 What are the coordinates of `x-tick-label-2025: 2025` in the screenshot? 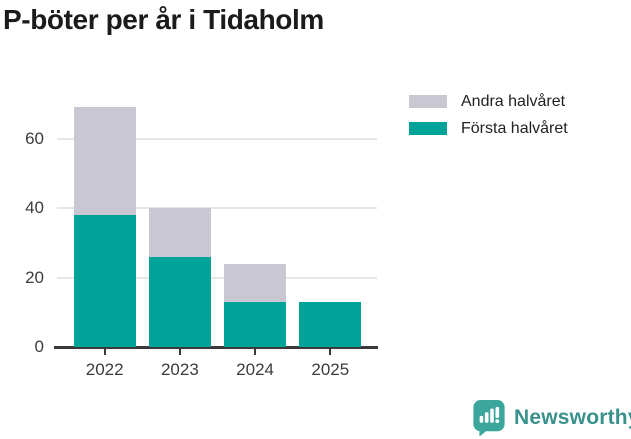 It's located at (330, 369).